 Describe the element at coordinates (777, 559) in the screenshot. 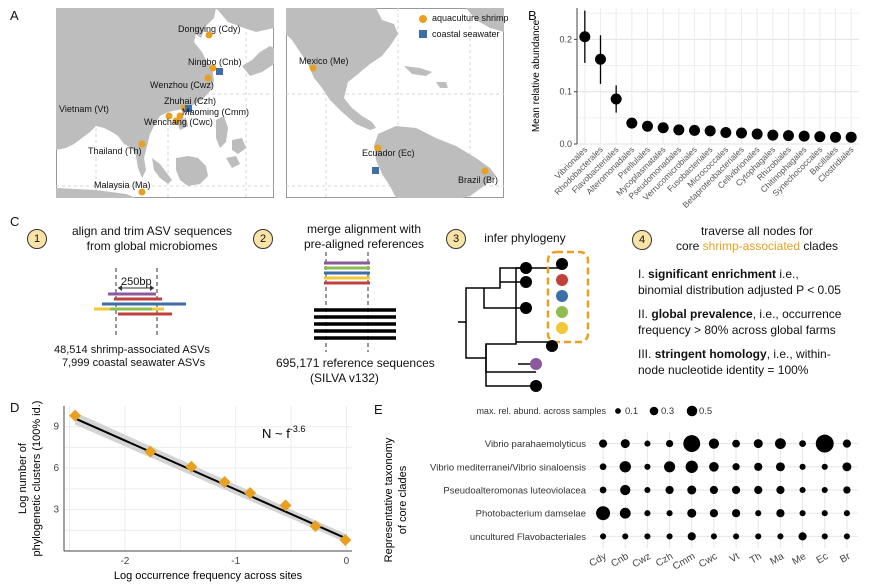

I see `chart-e-xtick-label: Ma` at that location.